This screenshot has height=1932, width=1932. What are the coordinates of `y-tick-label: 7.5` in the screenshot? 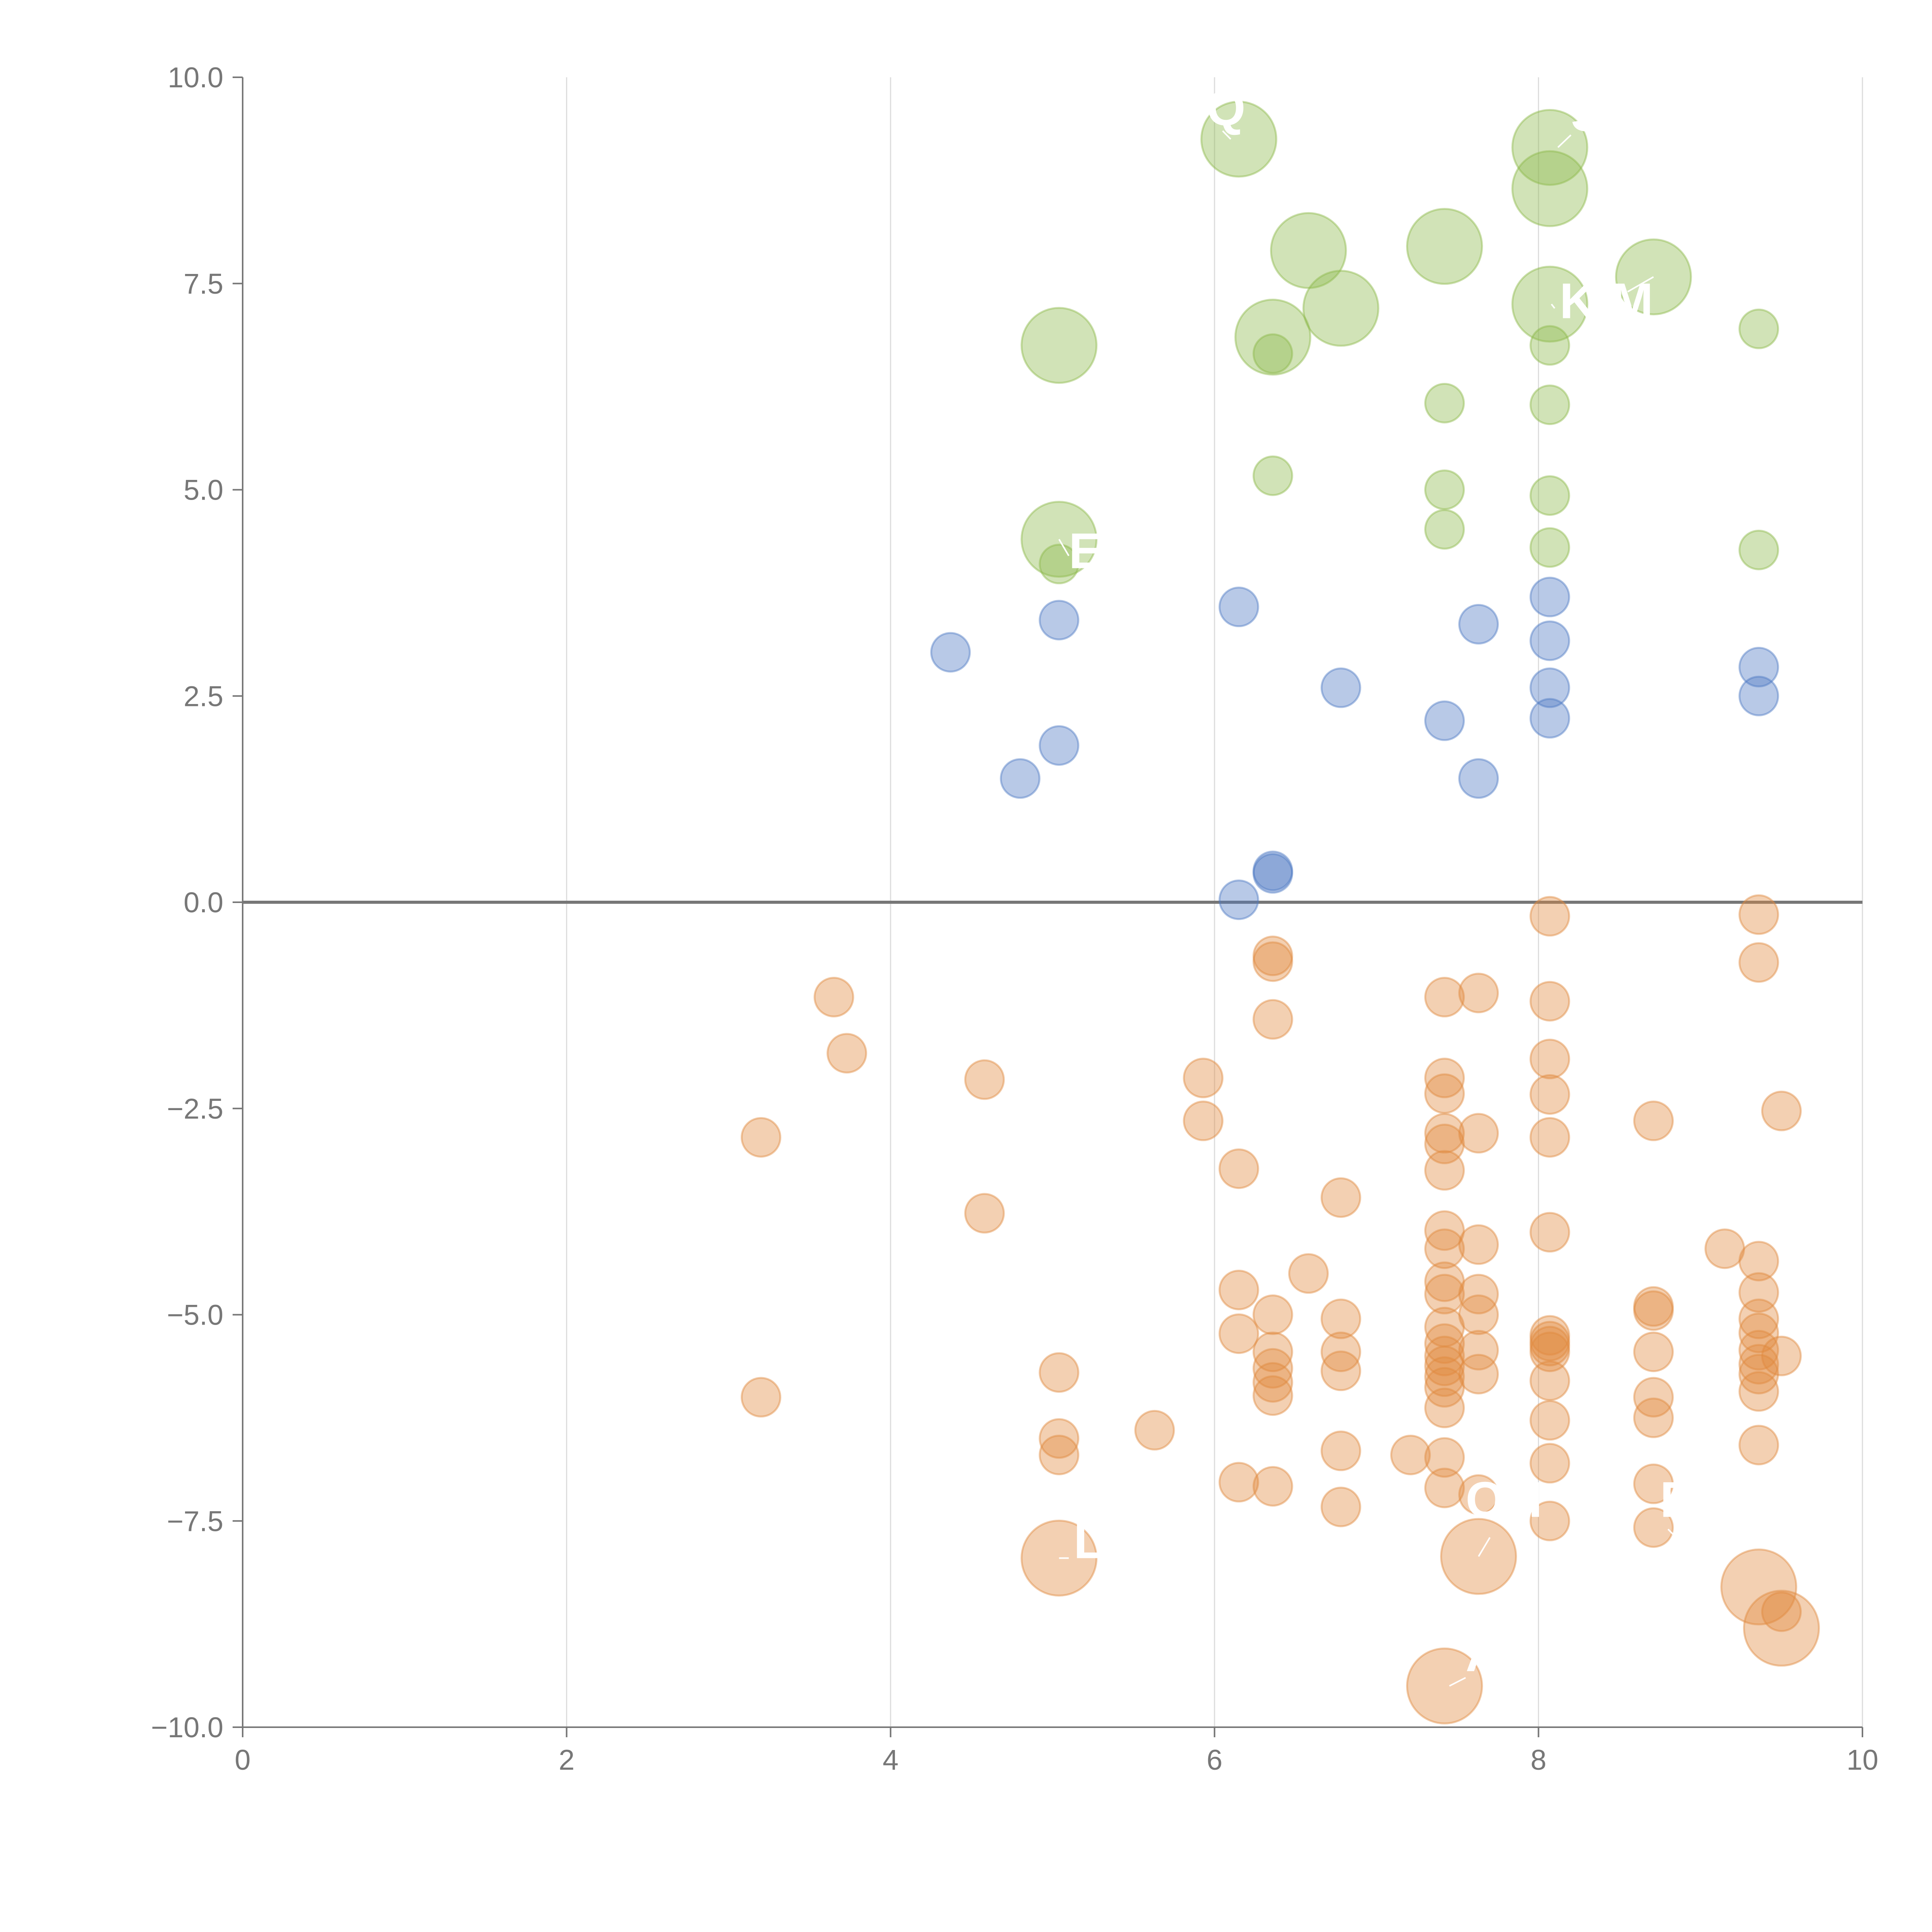 It's located at (204, 284).